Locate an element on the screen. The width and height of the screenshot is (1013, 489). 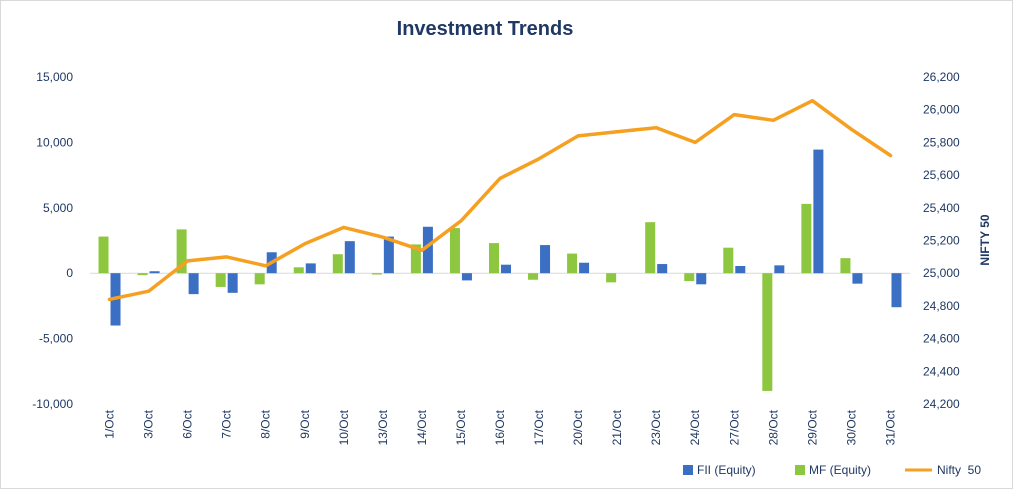
left-tick-label: 5,000 is located at coordinates (58, 208).